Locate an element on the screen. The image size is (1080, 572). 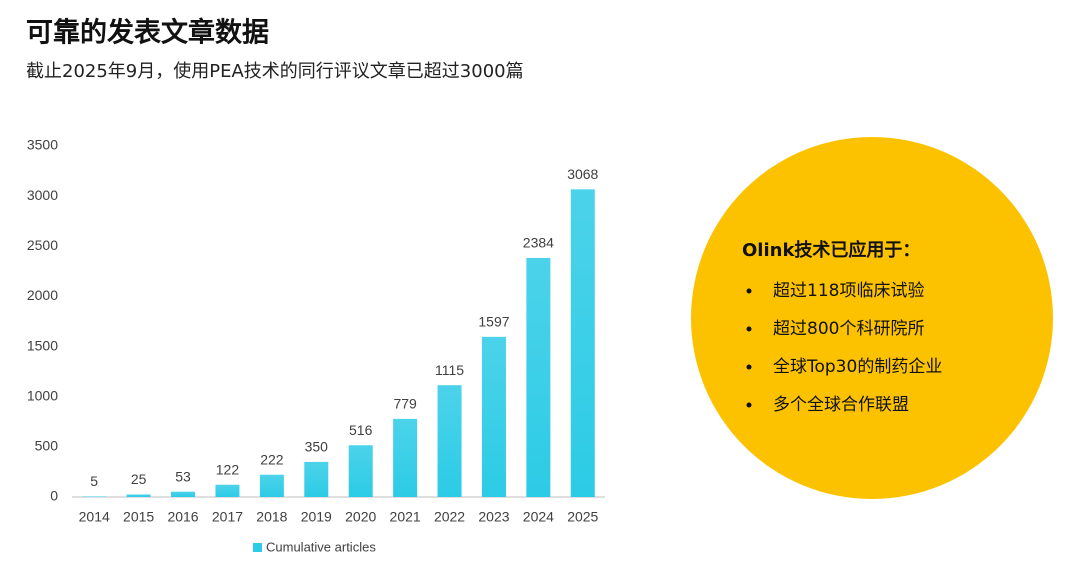
x-tick-label: 2014 is located at coordinates (94, 517).